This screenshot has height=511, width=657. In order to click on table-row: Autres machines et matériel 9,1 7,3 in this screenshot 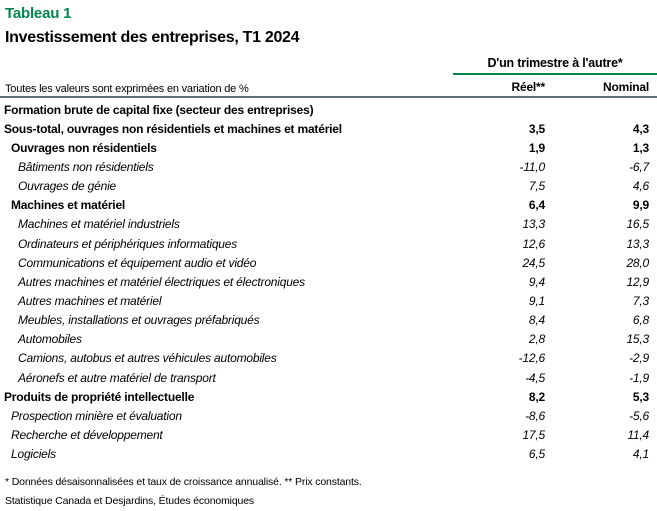, I will do `click(328, 300)`.